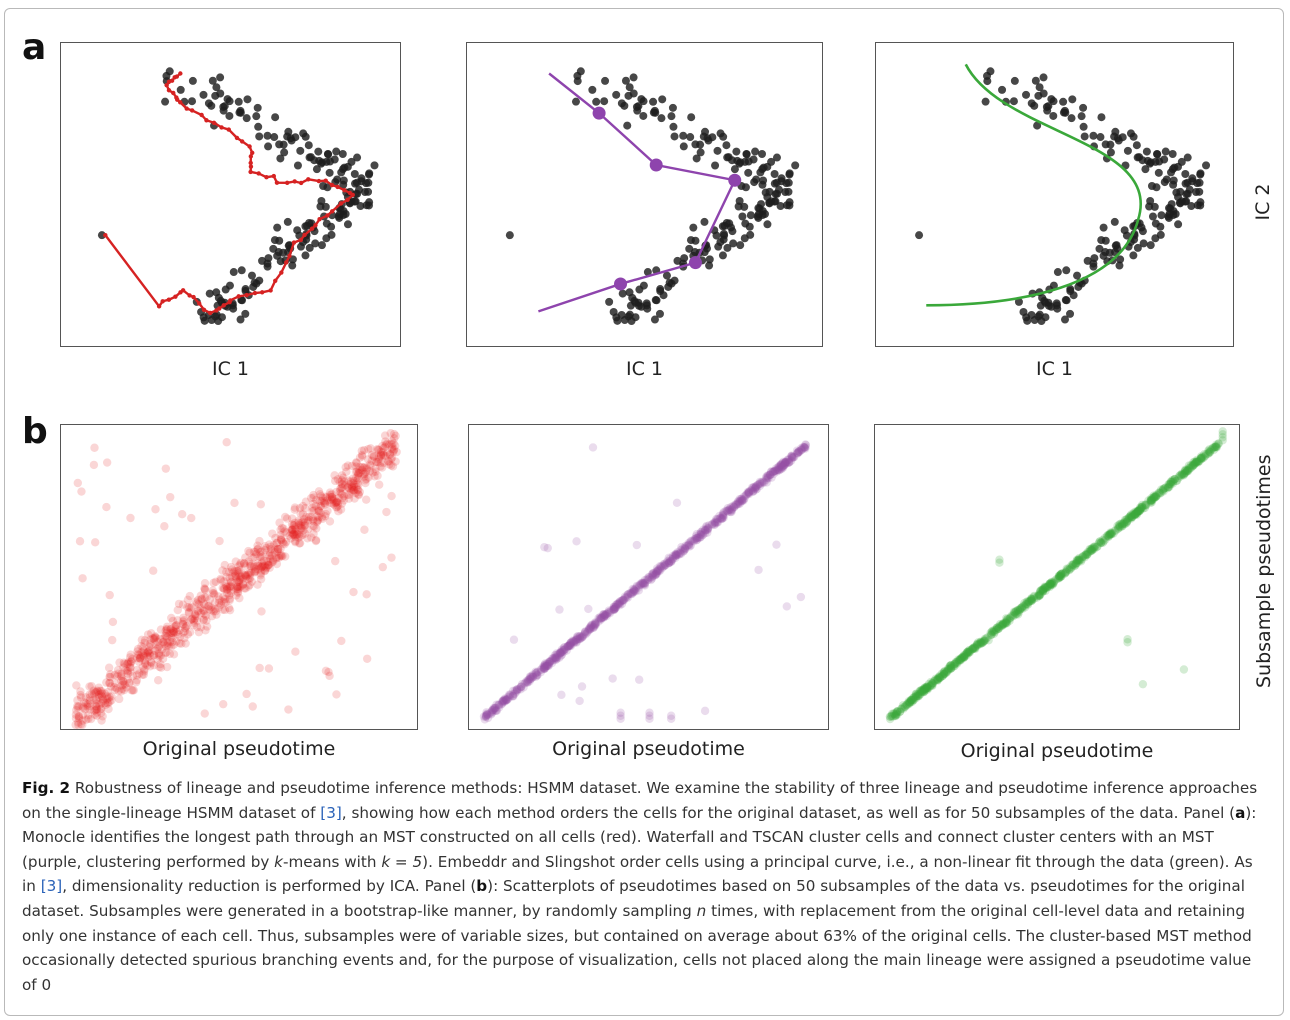 The image size is (1290, 1020). What do you see at coordinates (1054, 194) in the screenshot?
I see `panel-a-slingshot-plot` at bounding box center [1054, 194].